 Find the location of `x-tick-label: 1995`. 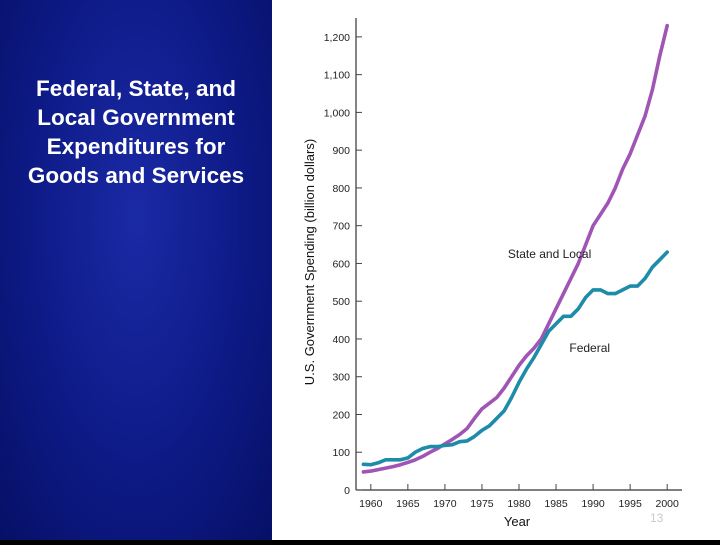

x-tick-label: 1995 is located at coordinates (630, 504).